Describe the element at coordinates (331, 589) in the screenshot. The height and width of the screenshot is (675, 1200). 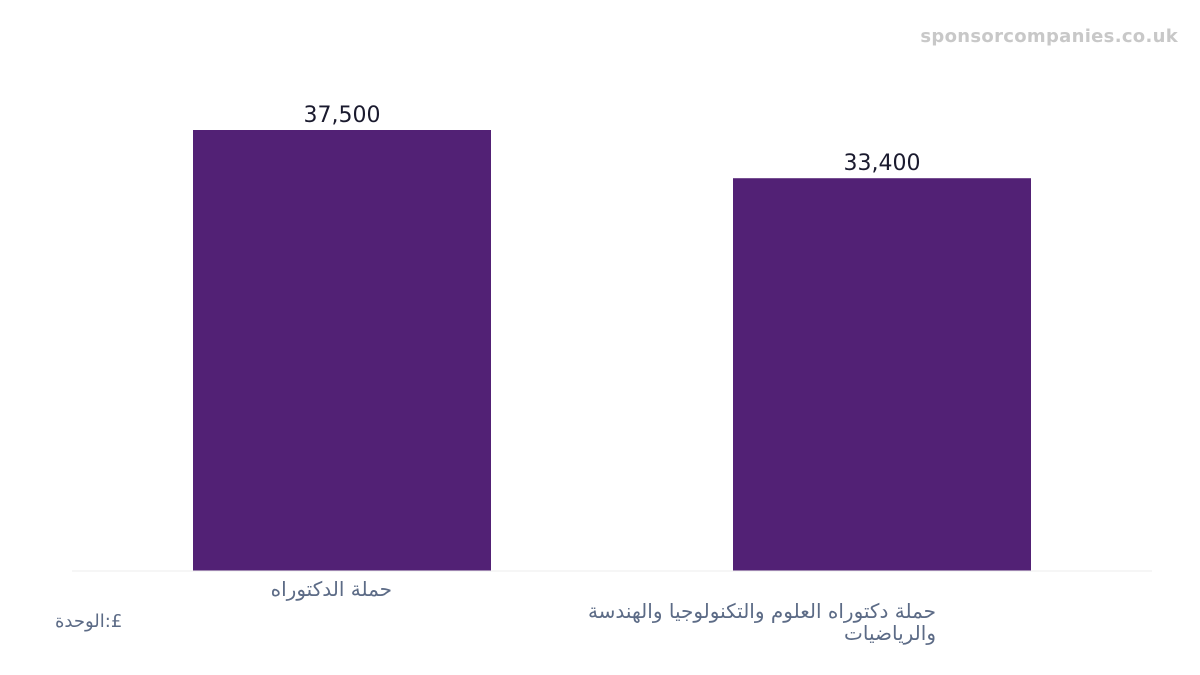
I see `category-label-1: حملة الدكتوراه` at that location.